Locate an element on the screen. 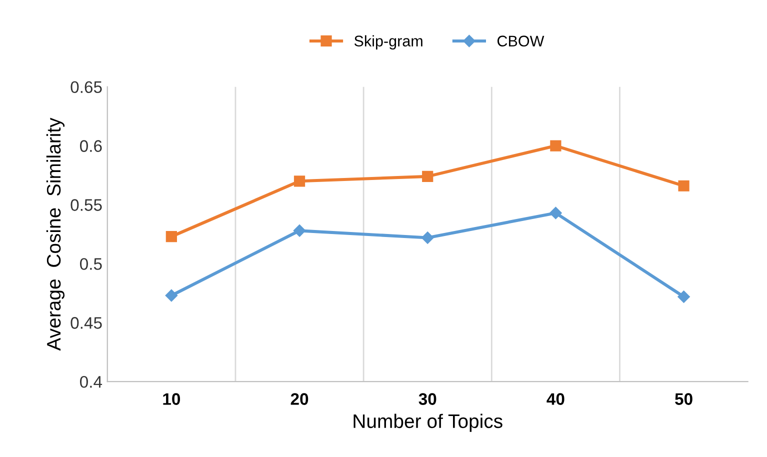  y-tick-label: 0.65 is located at coordinates (86, 87).